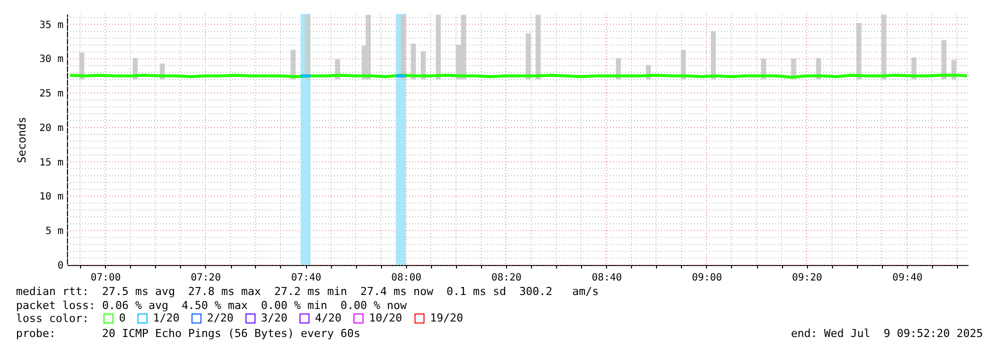 The height and width of the screenshot is (347, 997). Describe the element at coordinates (51, 94) in the screenshot. I see `y-tick-label: 25 m` at that location.